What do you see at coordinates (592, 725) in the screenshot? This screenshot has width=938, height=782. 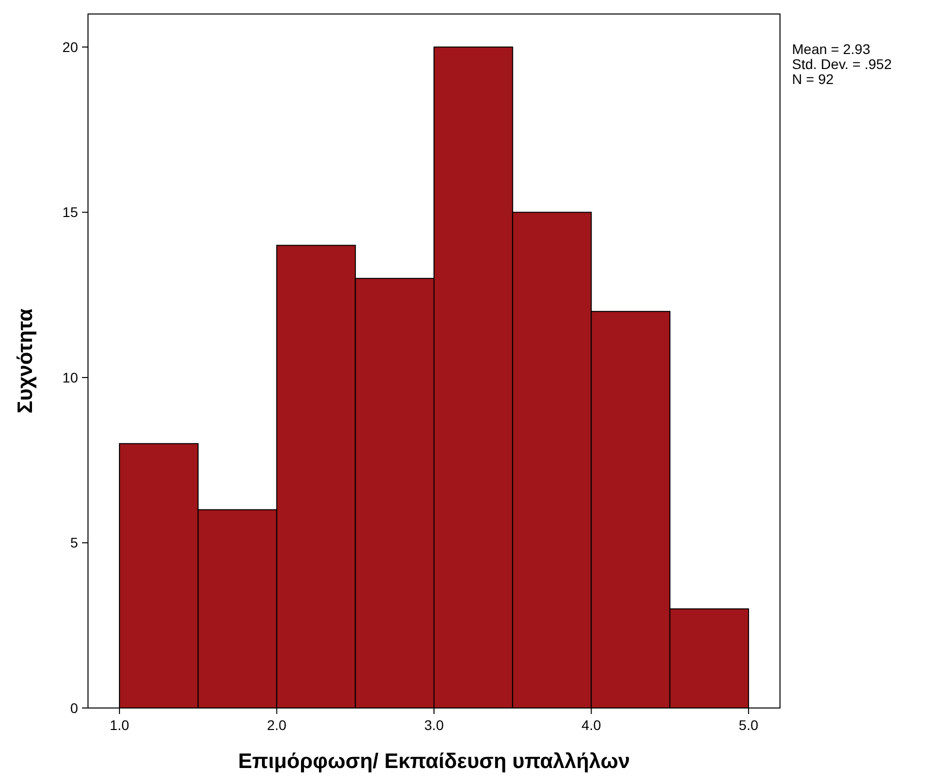 I see `x-tick-label: 4.0` at bounding box center [592, 725].